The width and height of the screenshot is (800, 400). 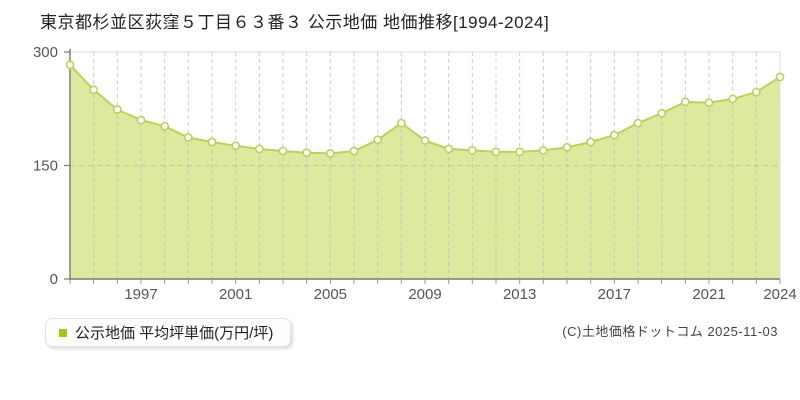 I want to click on x-tick-label: 2005, so click(x=330, y=294).